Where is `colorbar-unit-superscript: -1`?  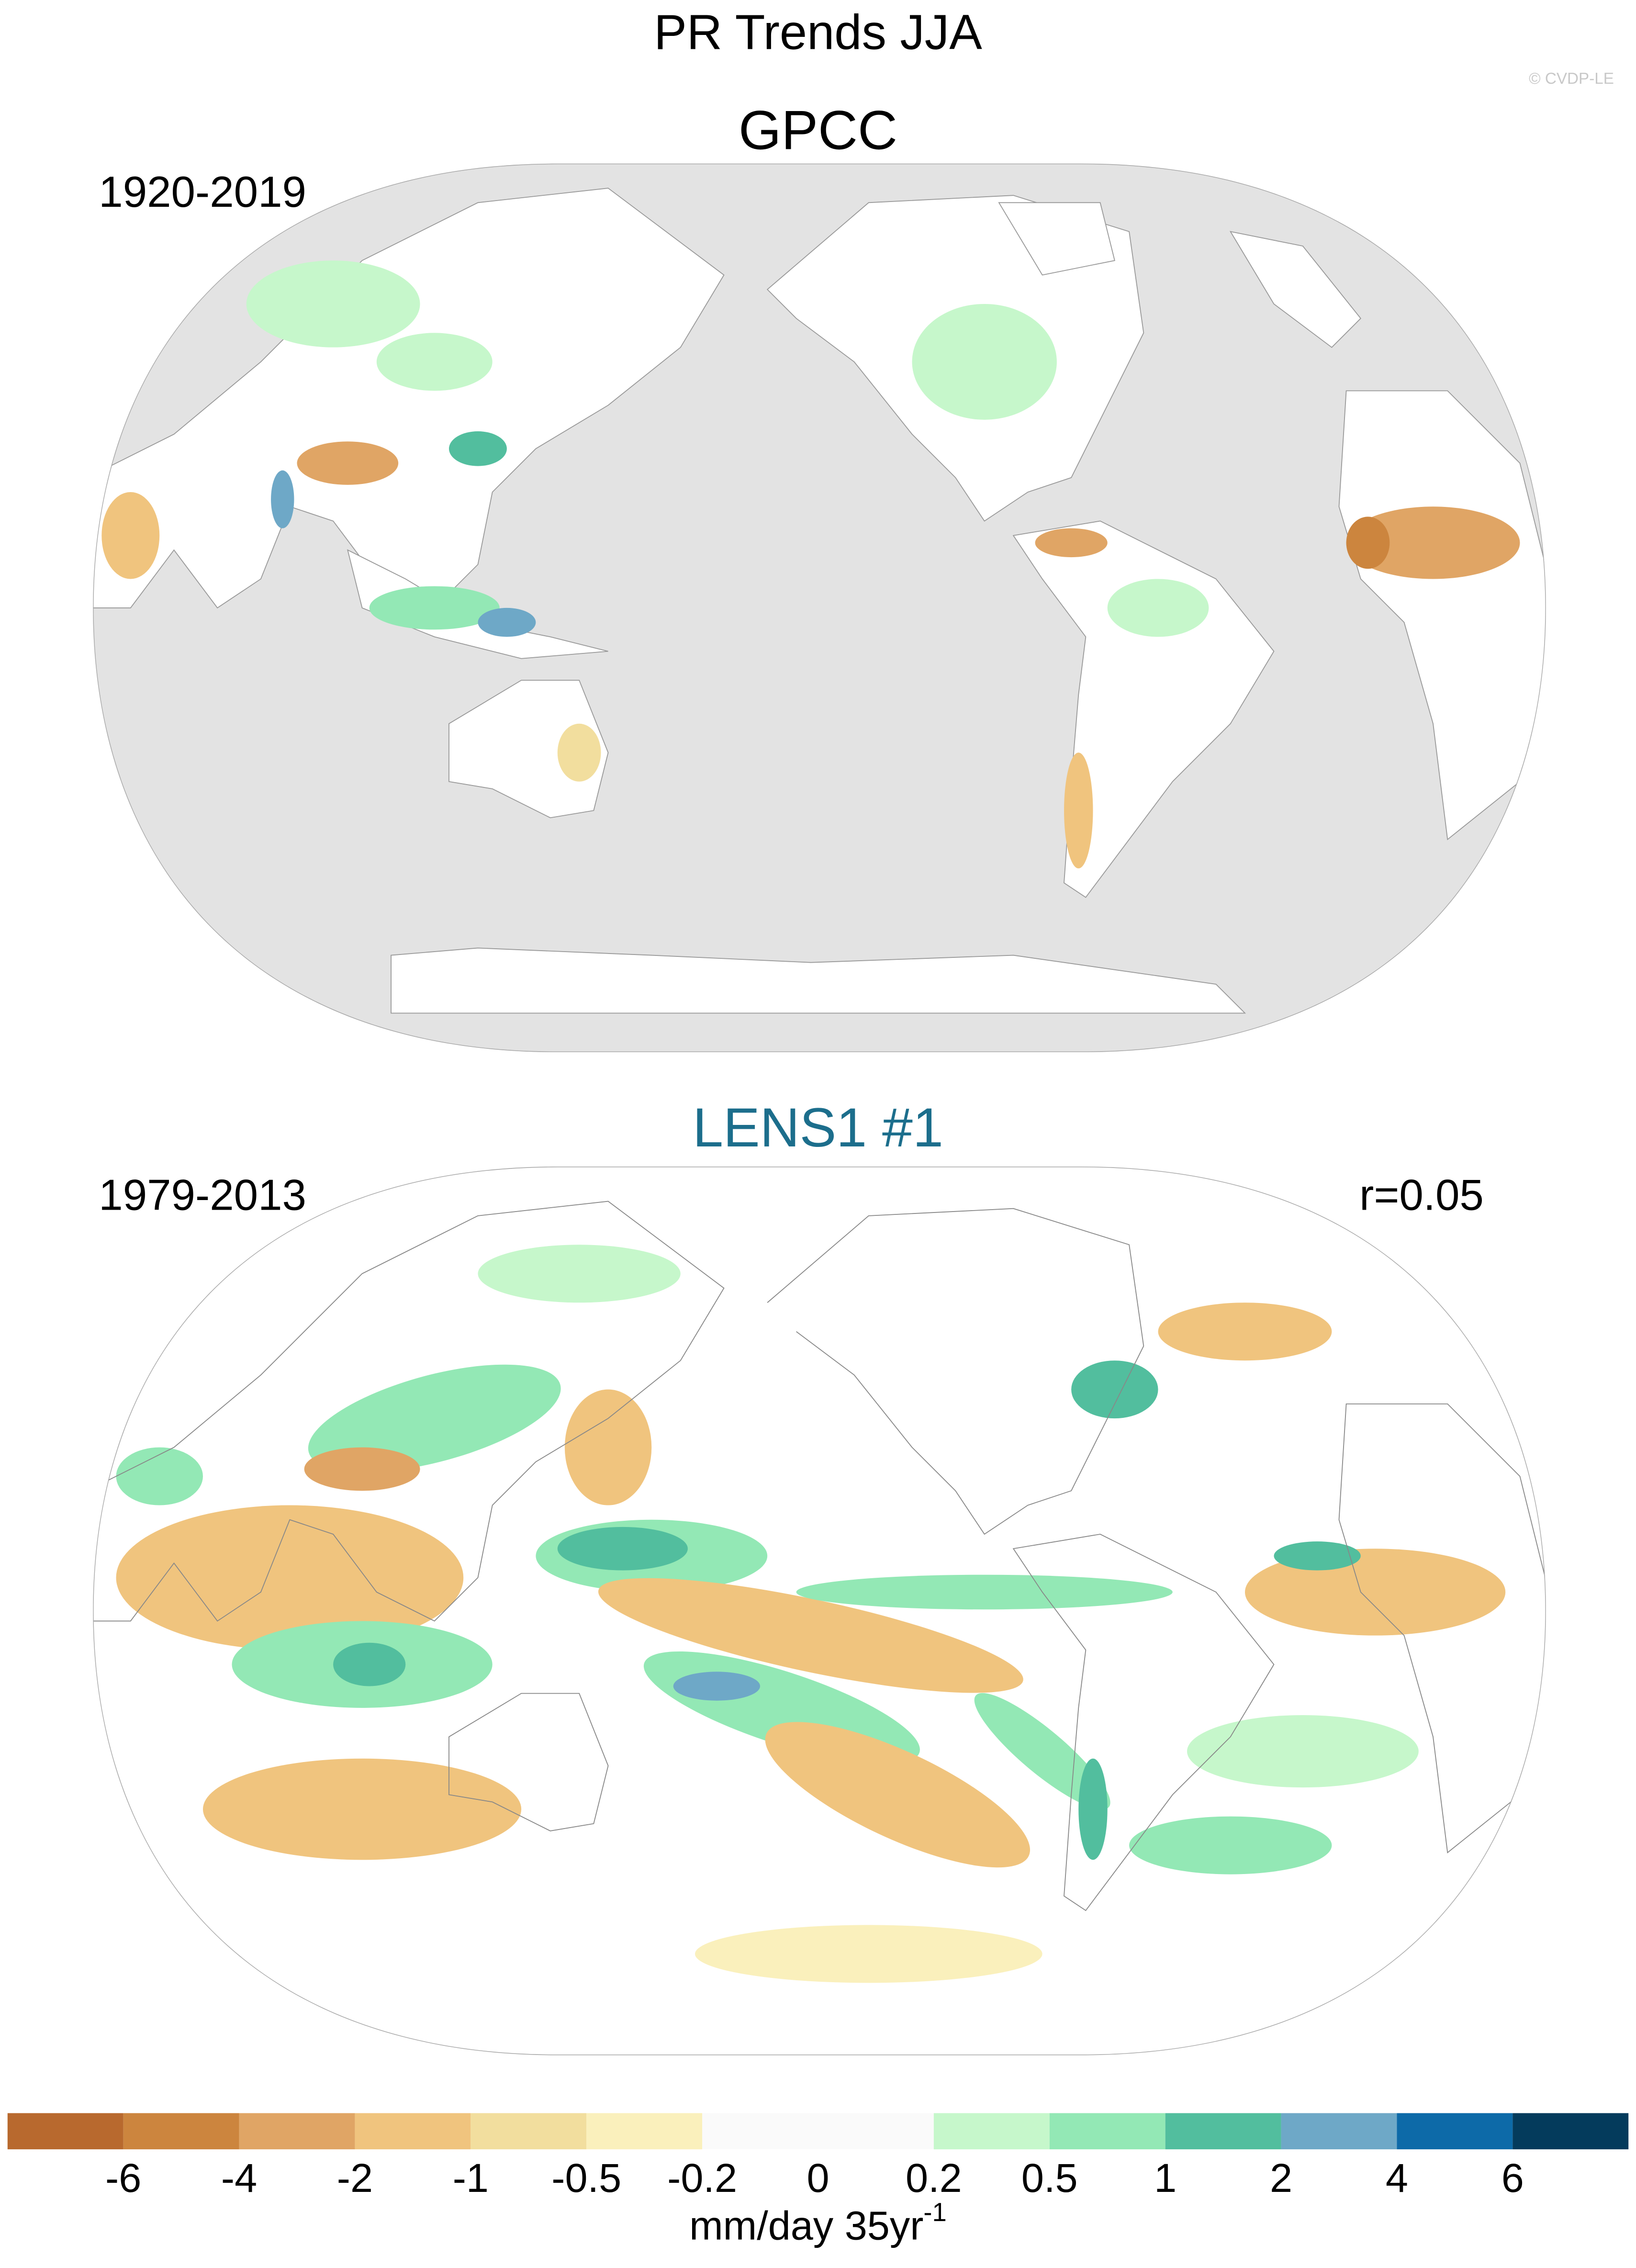
colorbar-unit-superscript: -1 is located at coordinates (934, 2212).